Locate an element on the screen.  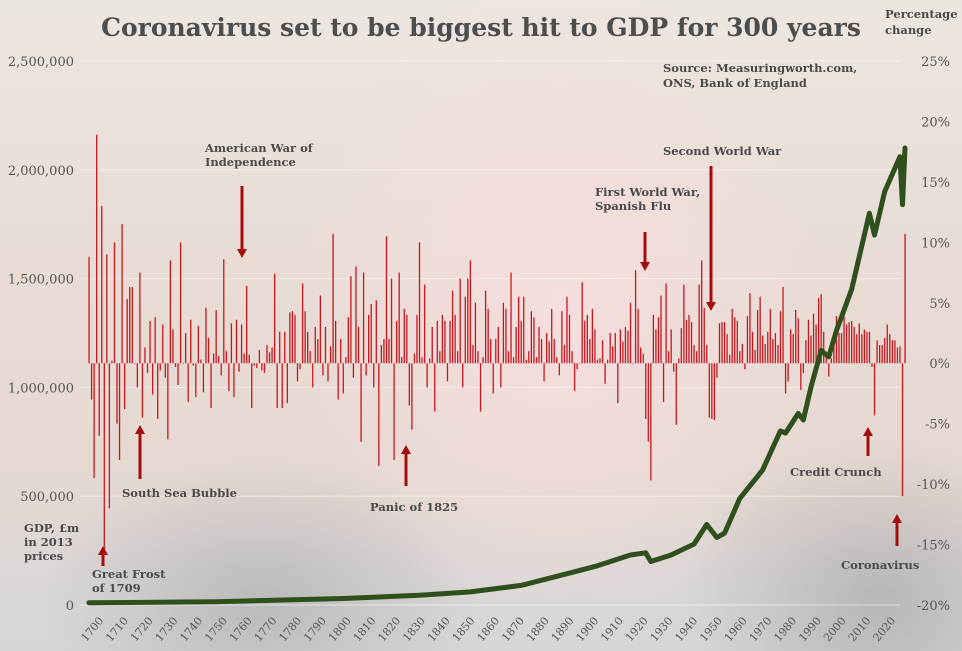
right-tick-label: -15% is located at coordinates (933, 546).